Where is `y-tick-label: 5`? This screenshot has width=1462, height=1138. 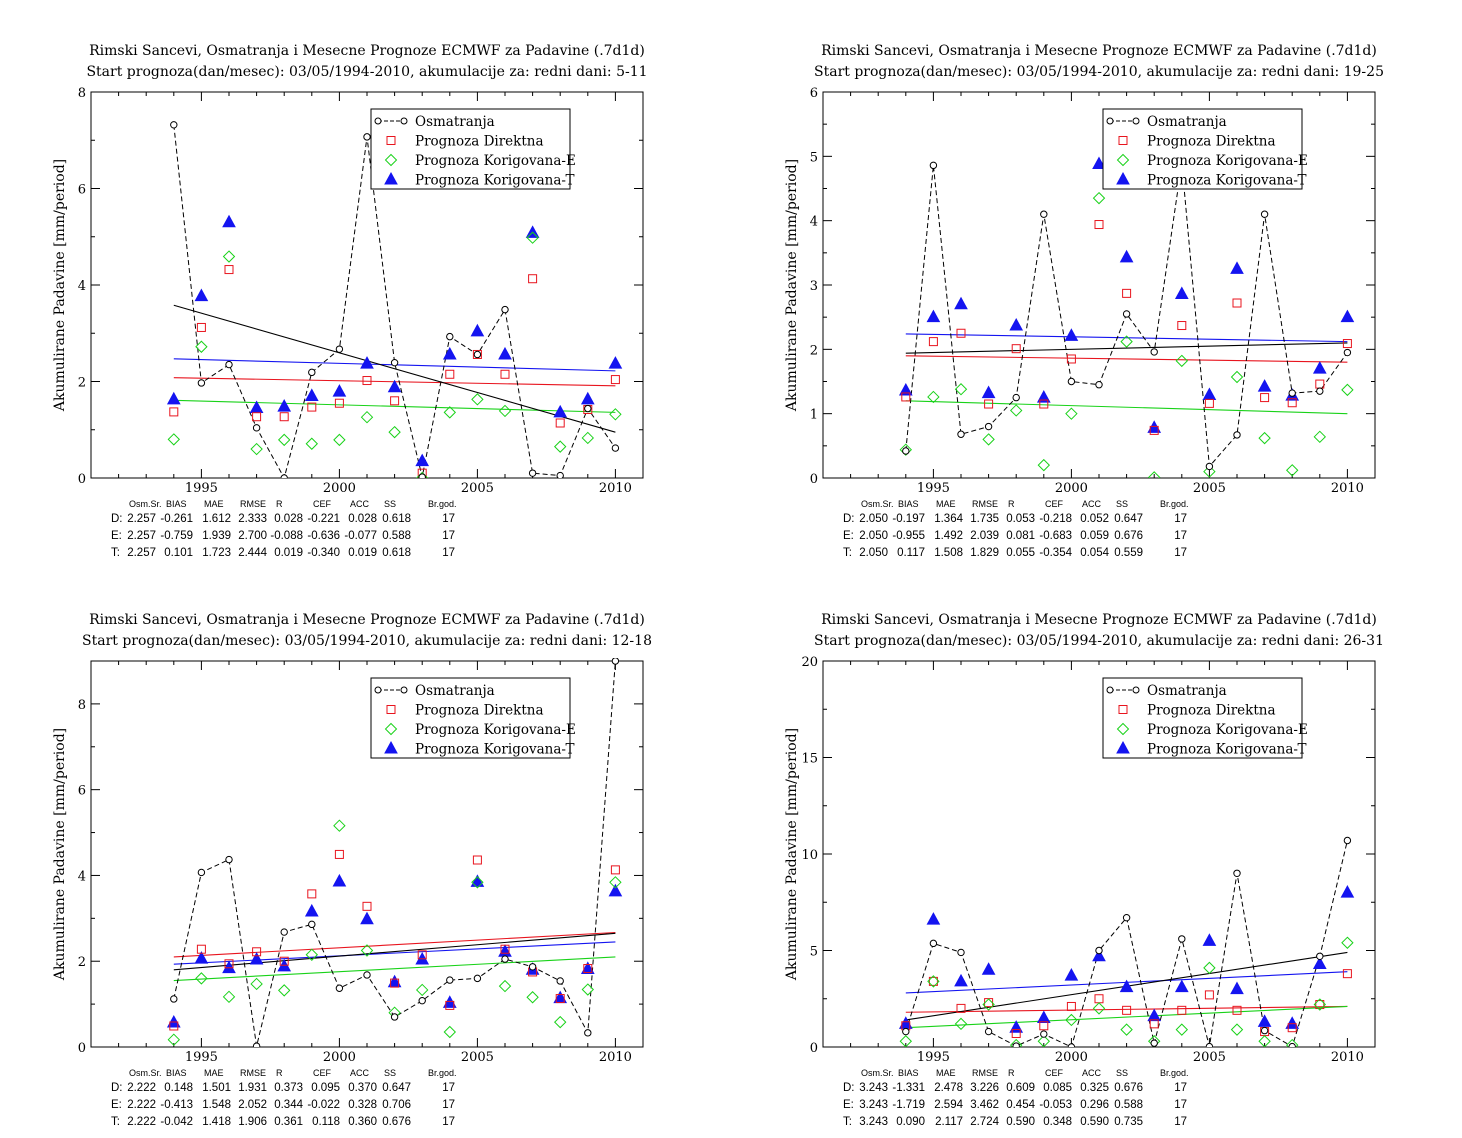
y-tick-label: 5 is located at coordinates (814, 157).